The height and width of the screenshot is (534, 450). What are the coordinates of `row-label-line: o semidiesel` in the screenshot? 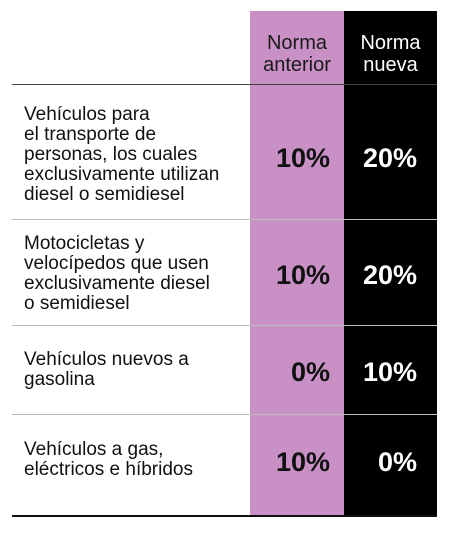 It's located at (77, 303).